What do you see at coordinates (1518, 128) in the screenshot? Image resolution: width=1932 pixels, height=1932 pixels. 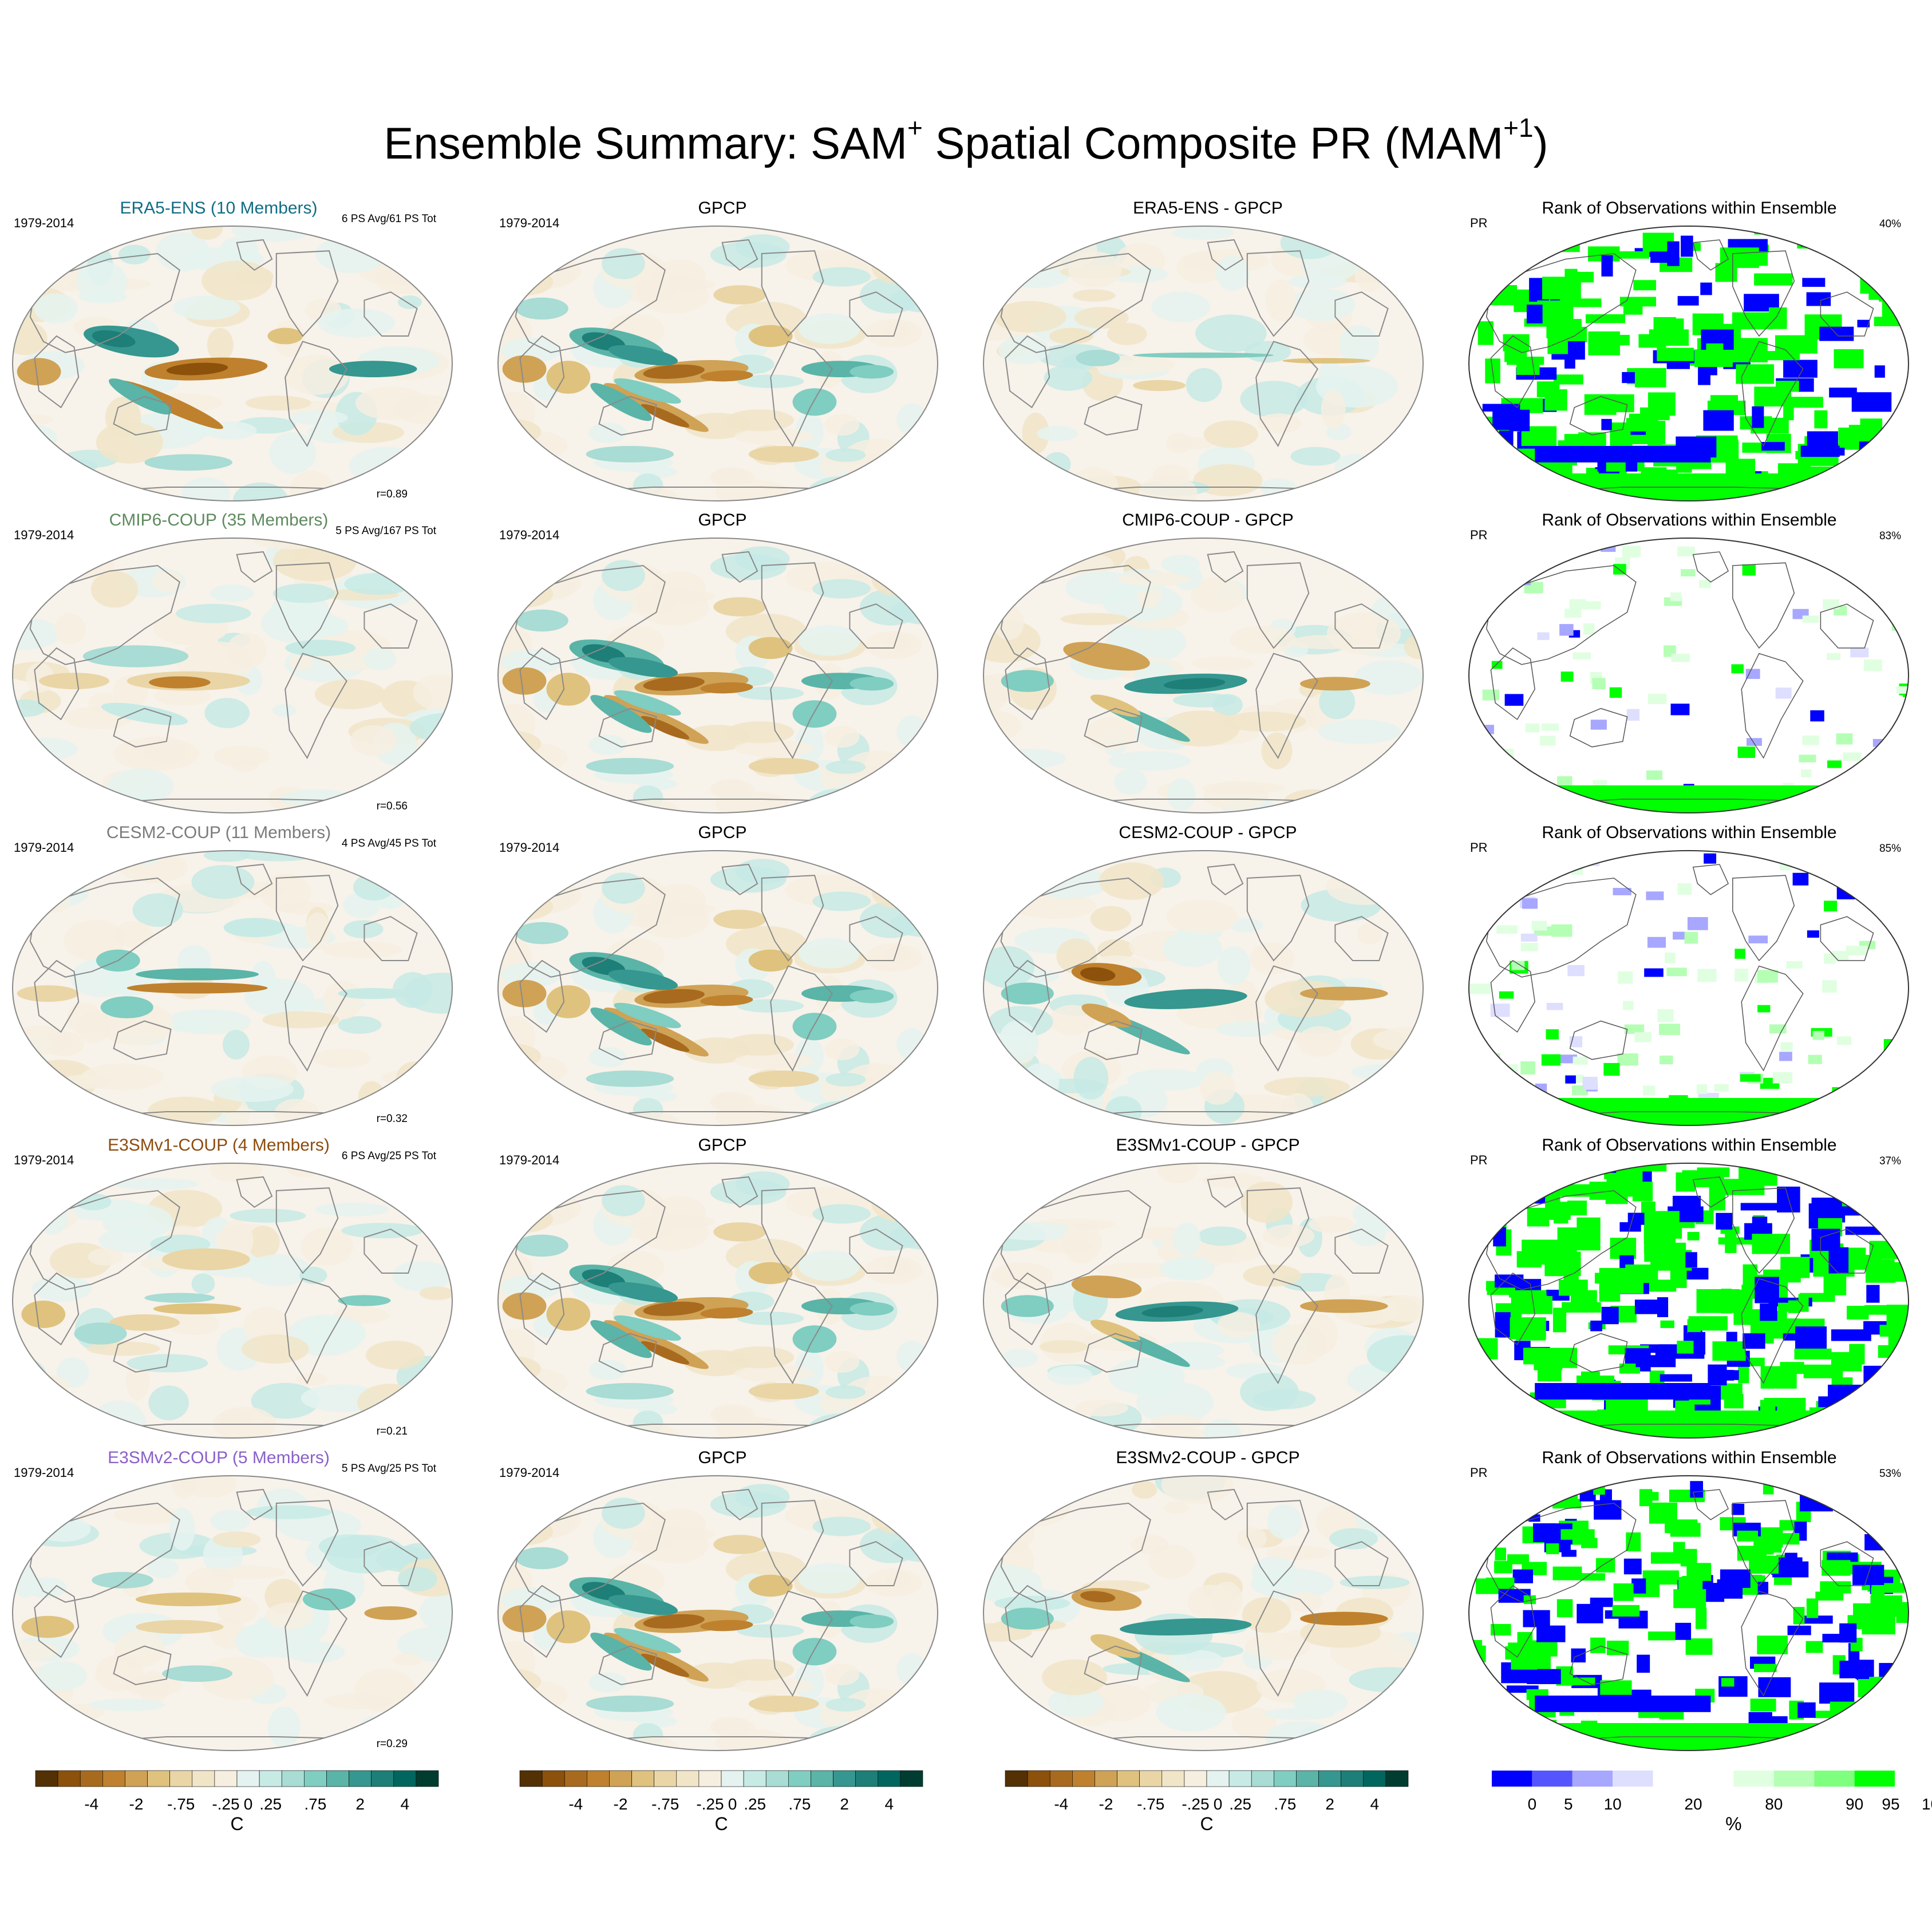 I see `title-sup-season: +1` at bounding box center [1518, 128].